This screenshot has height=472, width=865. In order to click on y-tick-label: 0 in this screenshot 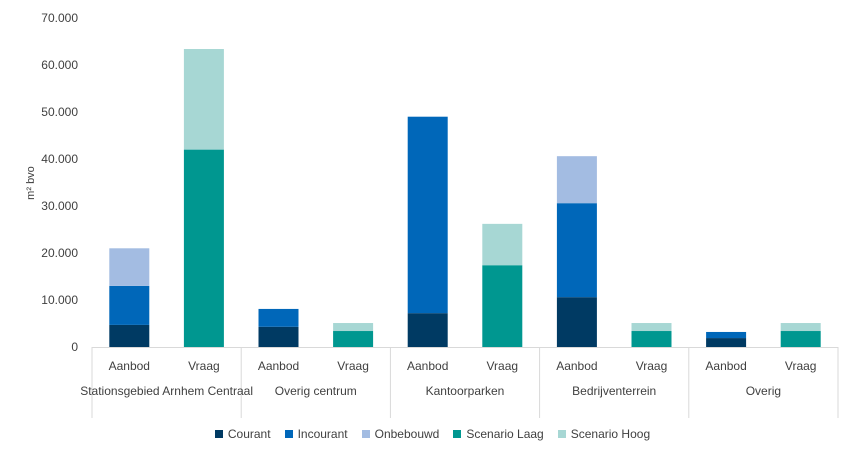, I will do `click(74, 347)`.